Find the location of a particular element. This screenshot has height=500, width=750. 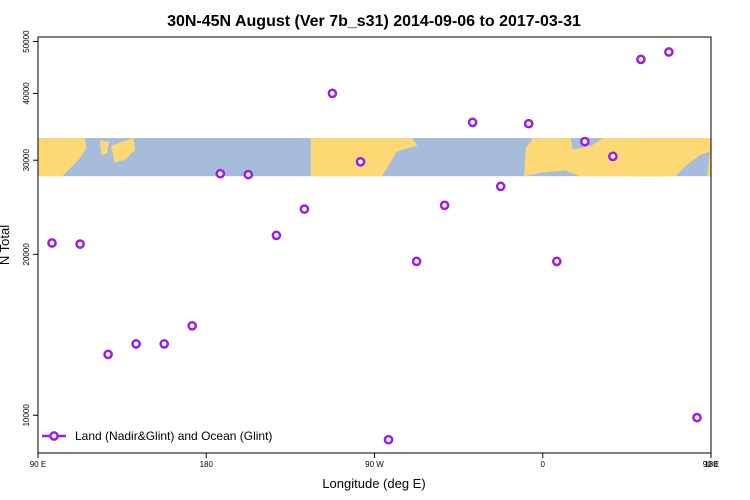

x-axis-label: Longitude (deg E) is located at coordinates (373, 483).